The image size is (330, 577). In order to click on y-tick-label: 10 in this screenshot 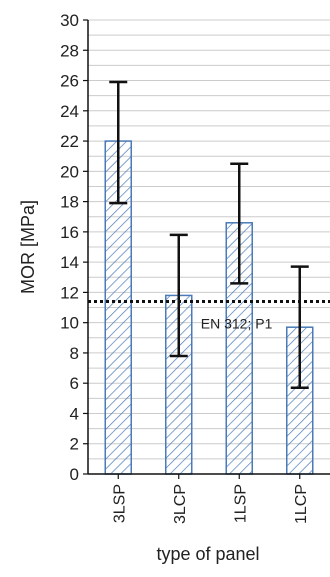, I will do `click(69, 323)`.